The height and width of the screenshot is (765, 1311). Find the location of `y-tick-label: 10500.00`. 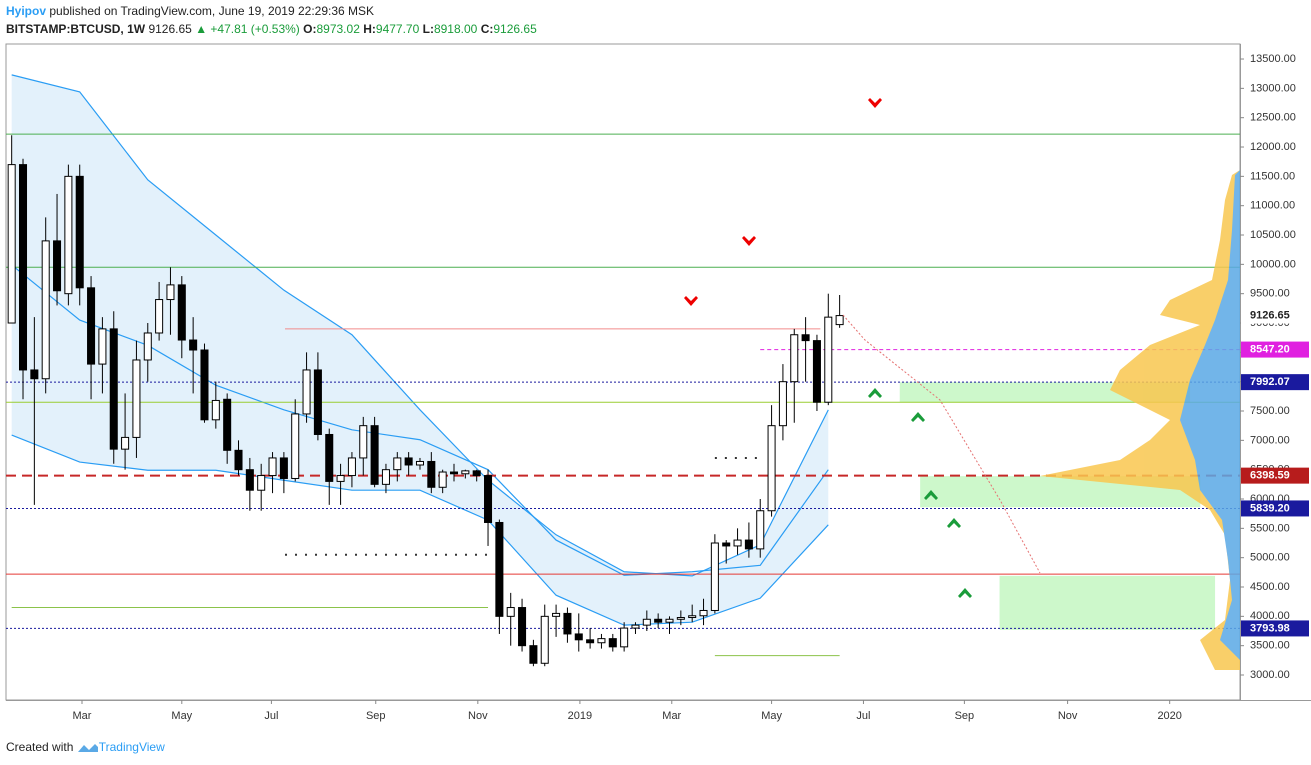

y-tick-label: 10500.00 is located at coordinates (1273, 235).